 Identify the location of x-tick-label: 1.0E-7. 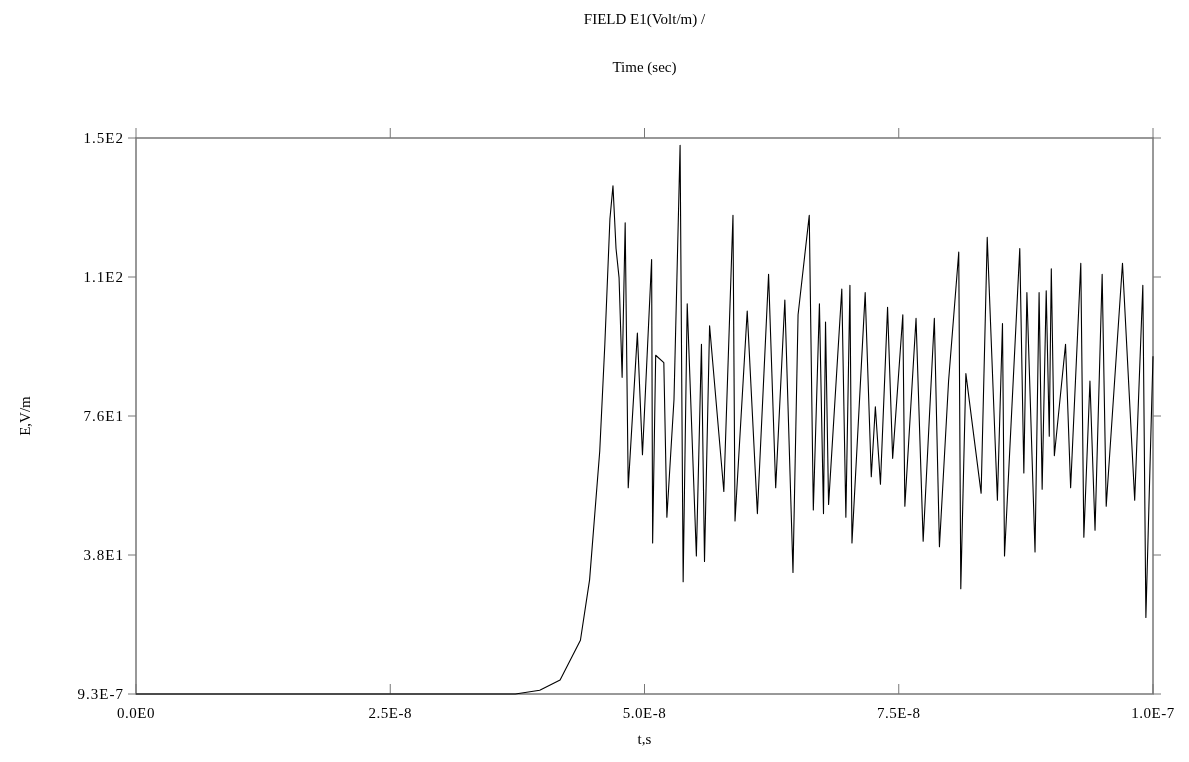
(1153, 713).